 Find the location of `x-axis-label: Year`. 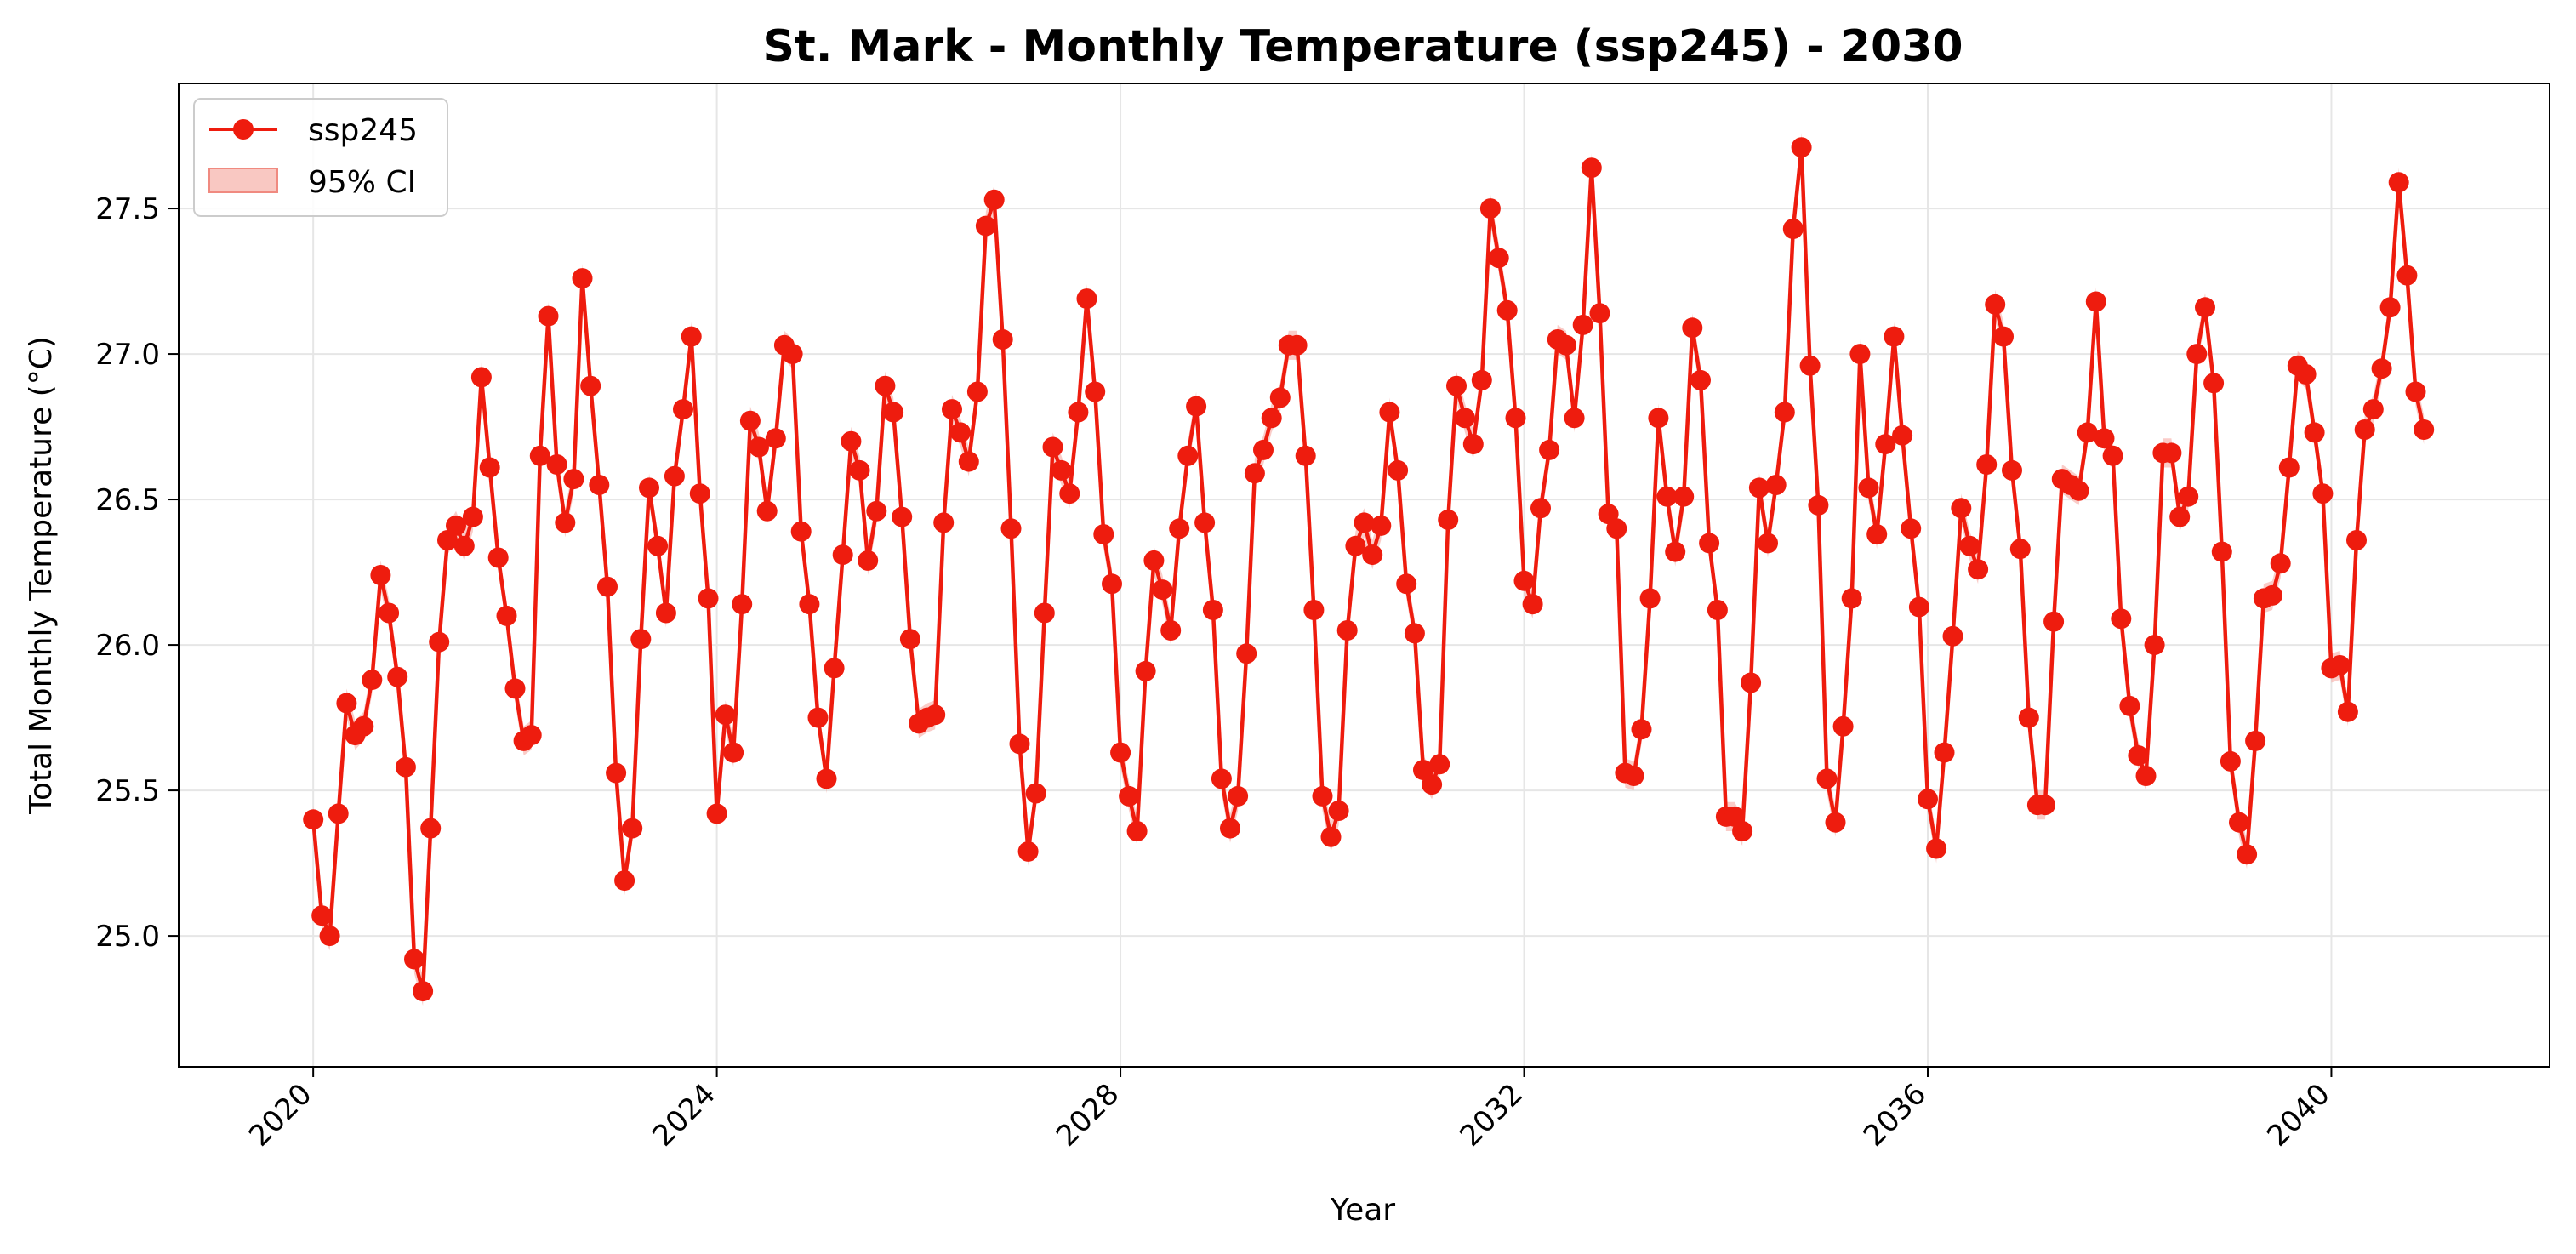

x-axis-label: Year is located at coordinates (1362, 1210).